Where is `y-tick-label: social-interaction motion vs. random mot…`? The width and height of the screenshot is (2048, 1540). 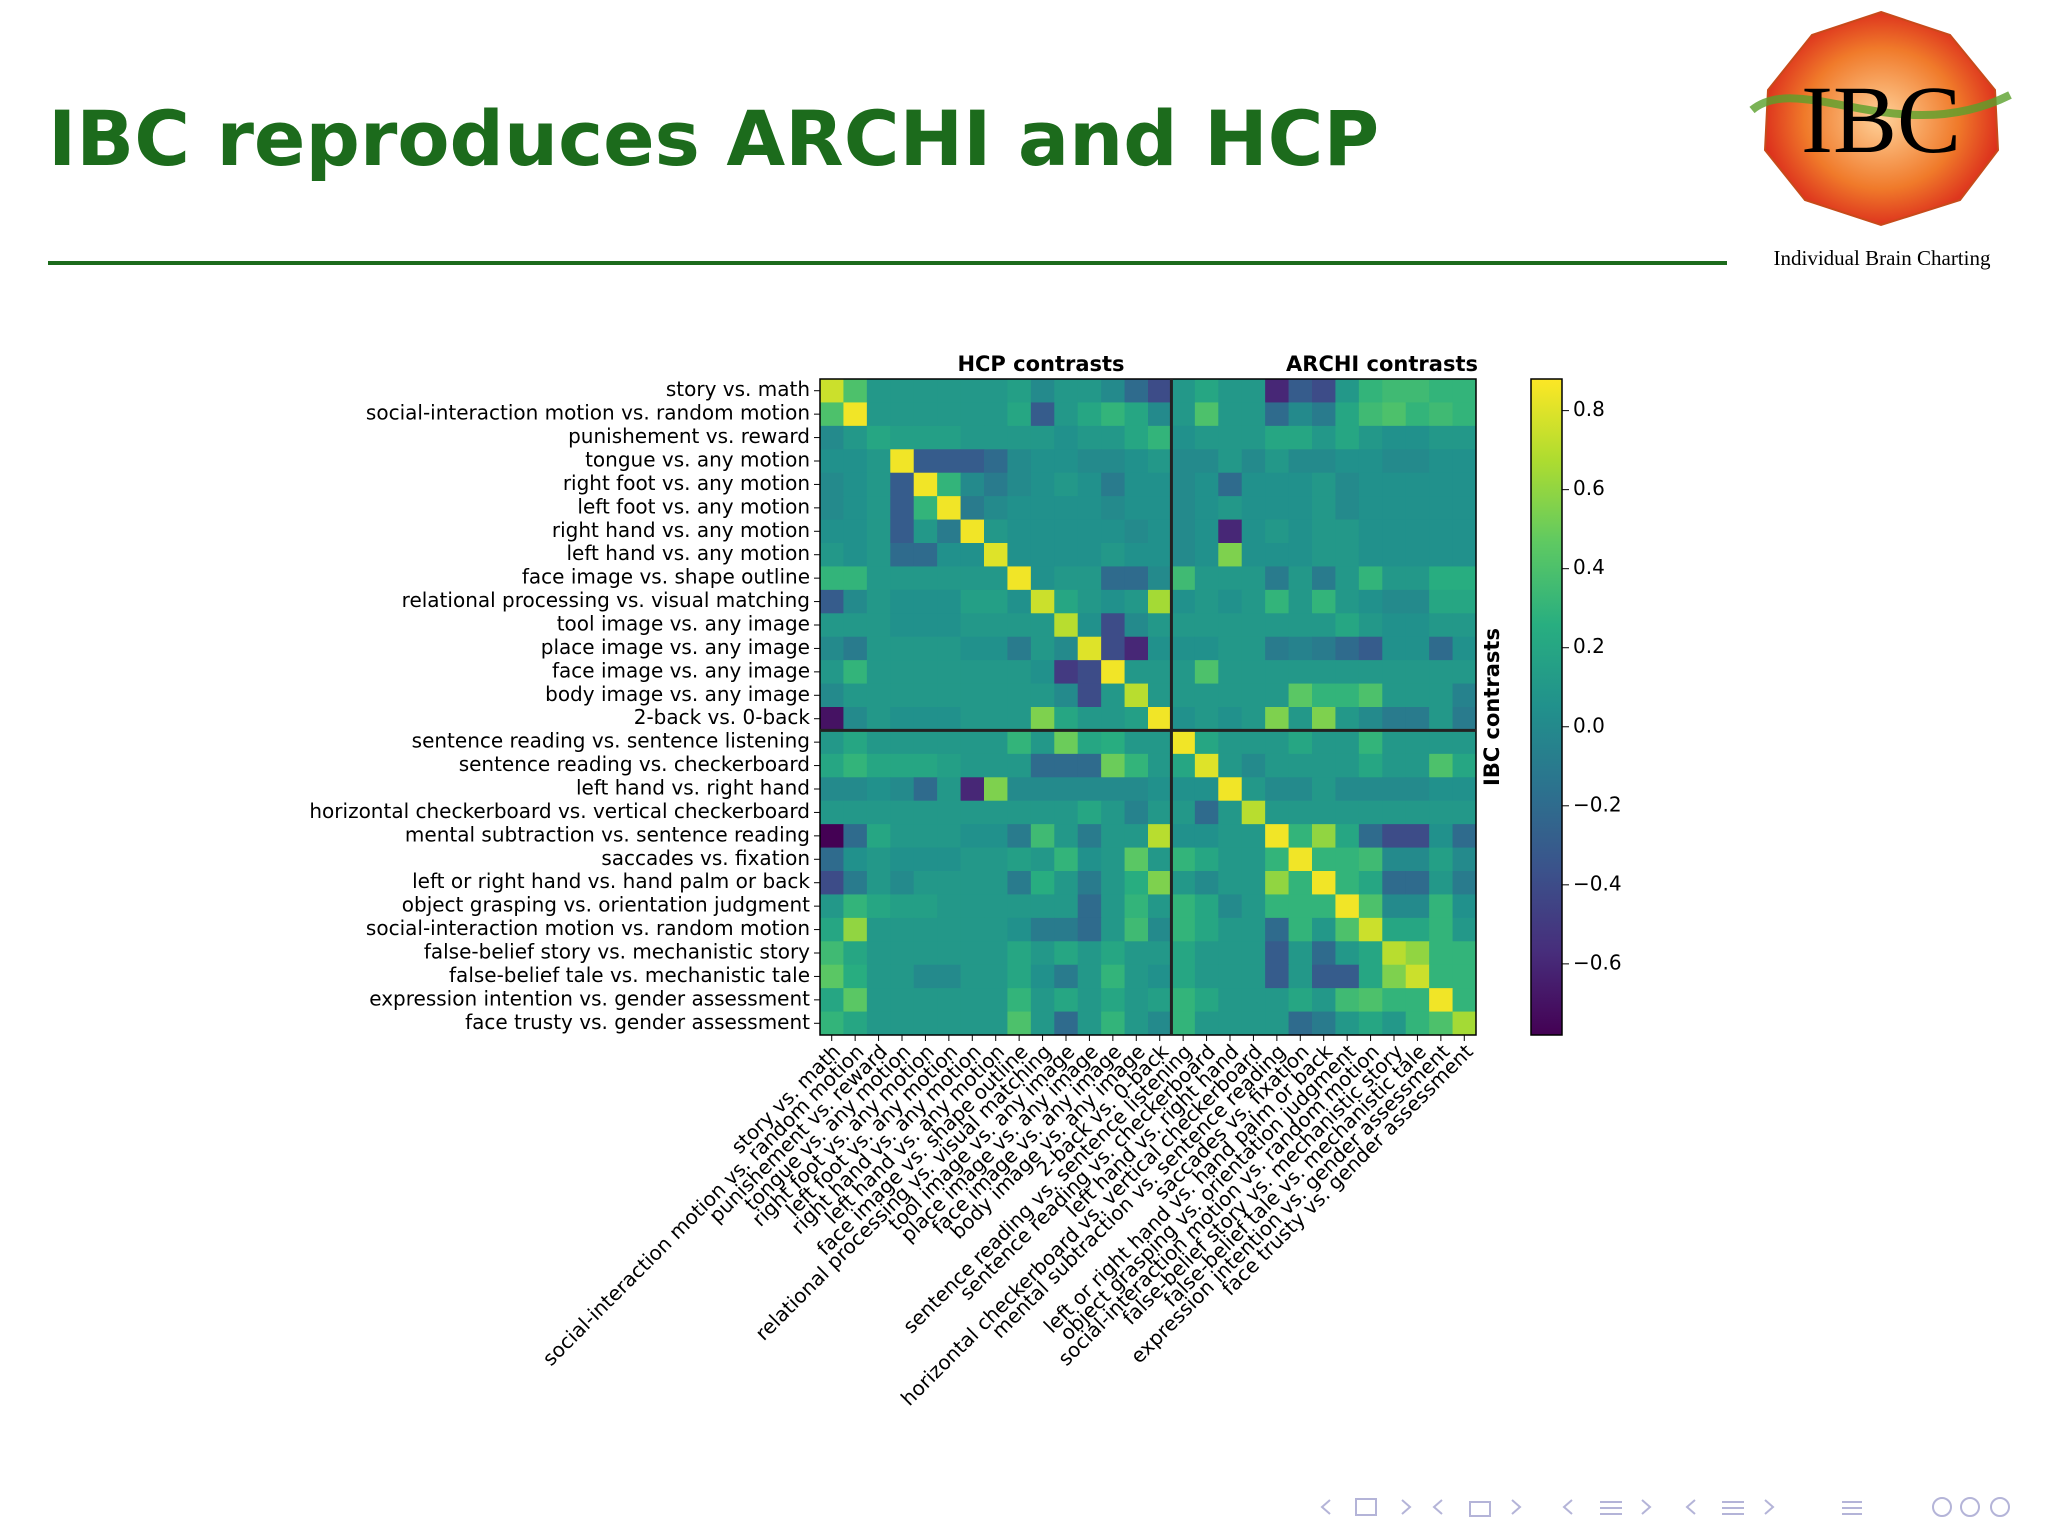
y-tick-label: social-interaction motion vs. random mot… is located at coordinates (588, 928).